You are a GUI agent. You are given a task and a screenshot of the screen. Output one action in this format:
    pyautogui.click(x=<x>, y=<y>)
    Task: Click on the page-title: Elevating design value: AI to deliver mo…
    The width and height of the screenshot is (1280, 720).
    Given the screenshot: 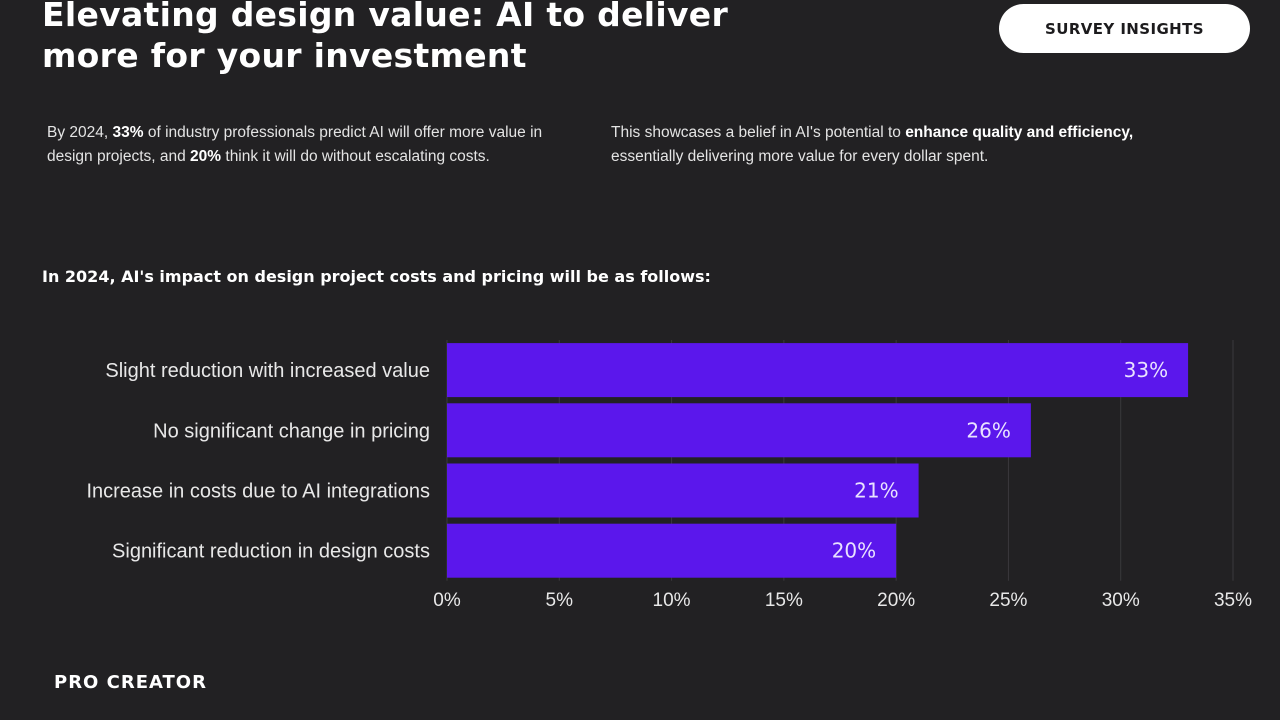 What is the action you would take?
    pyautogui.click(x=492, y=38)
    